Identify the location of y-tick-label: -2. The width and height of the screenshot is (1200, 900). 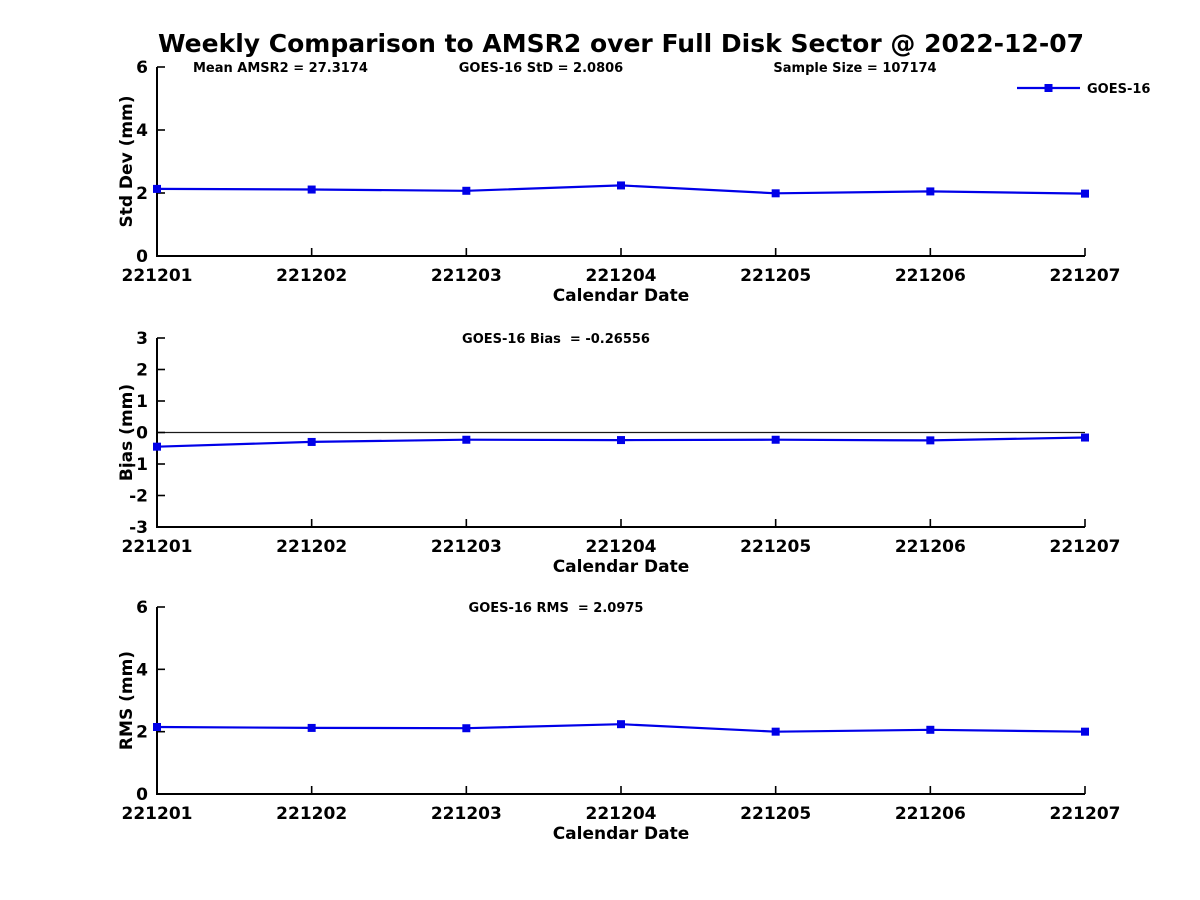
(138, 497).